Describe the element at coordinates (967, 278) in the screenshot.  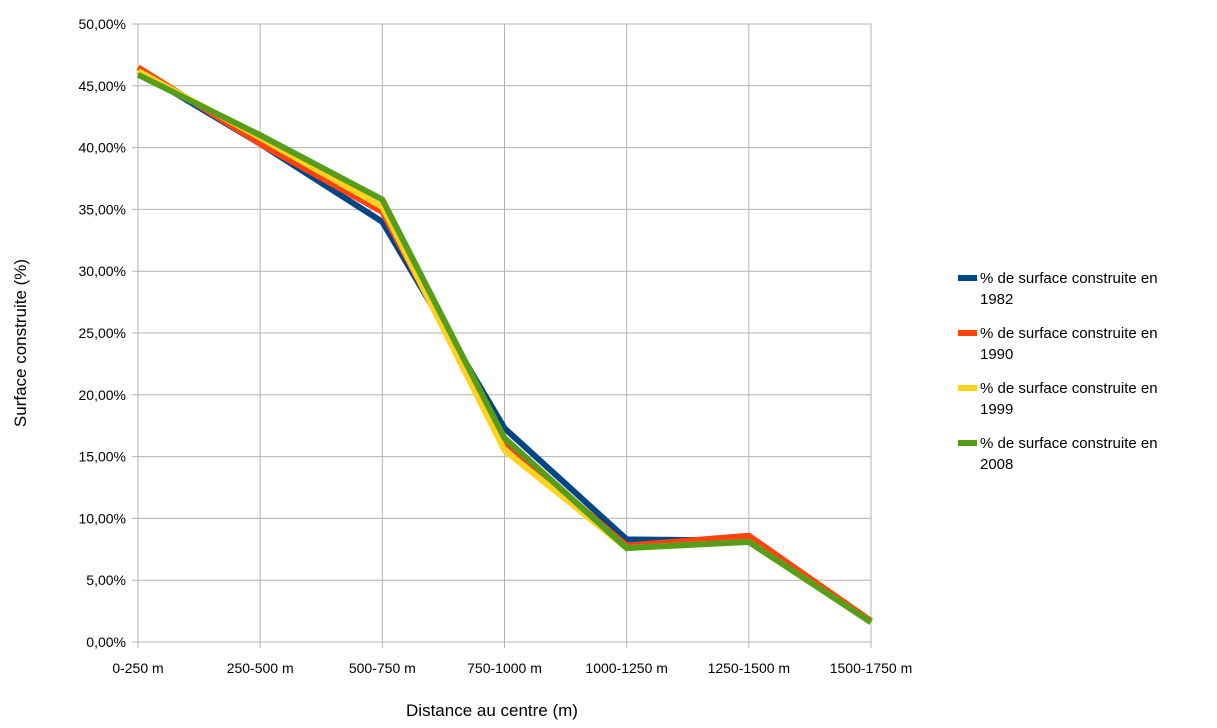
I see `legend-swatch-1982` at that location.